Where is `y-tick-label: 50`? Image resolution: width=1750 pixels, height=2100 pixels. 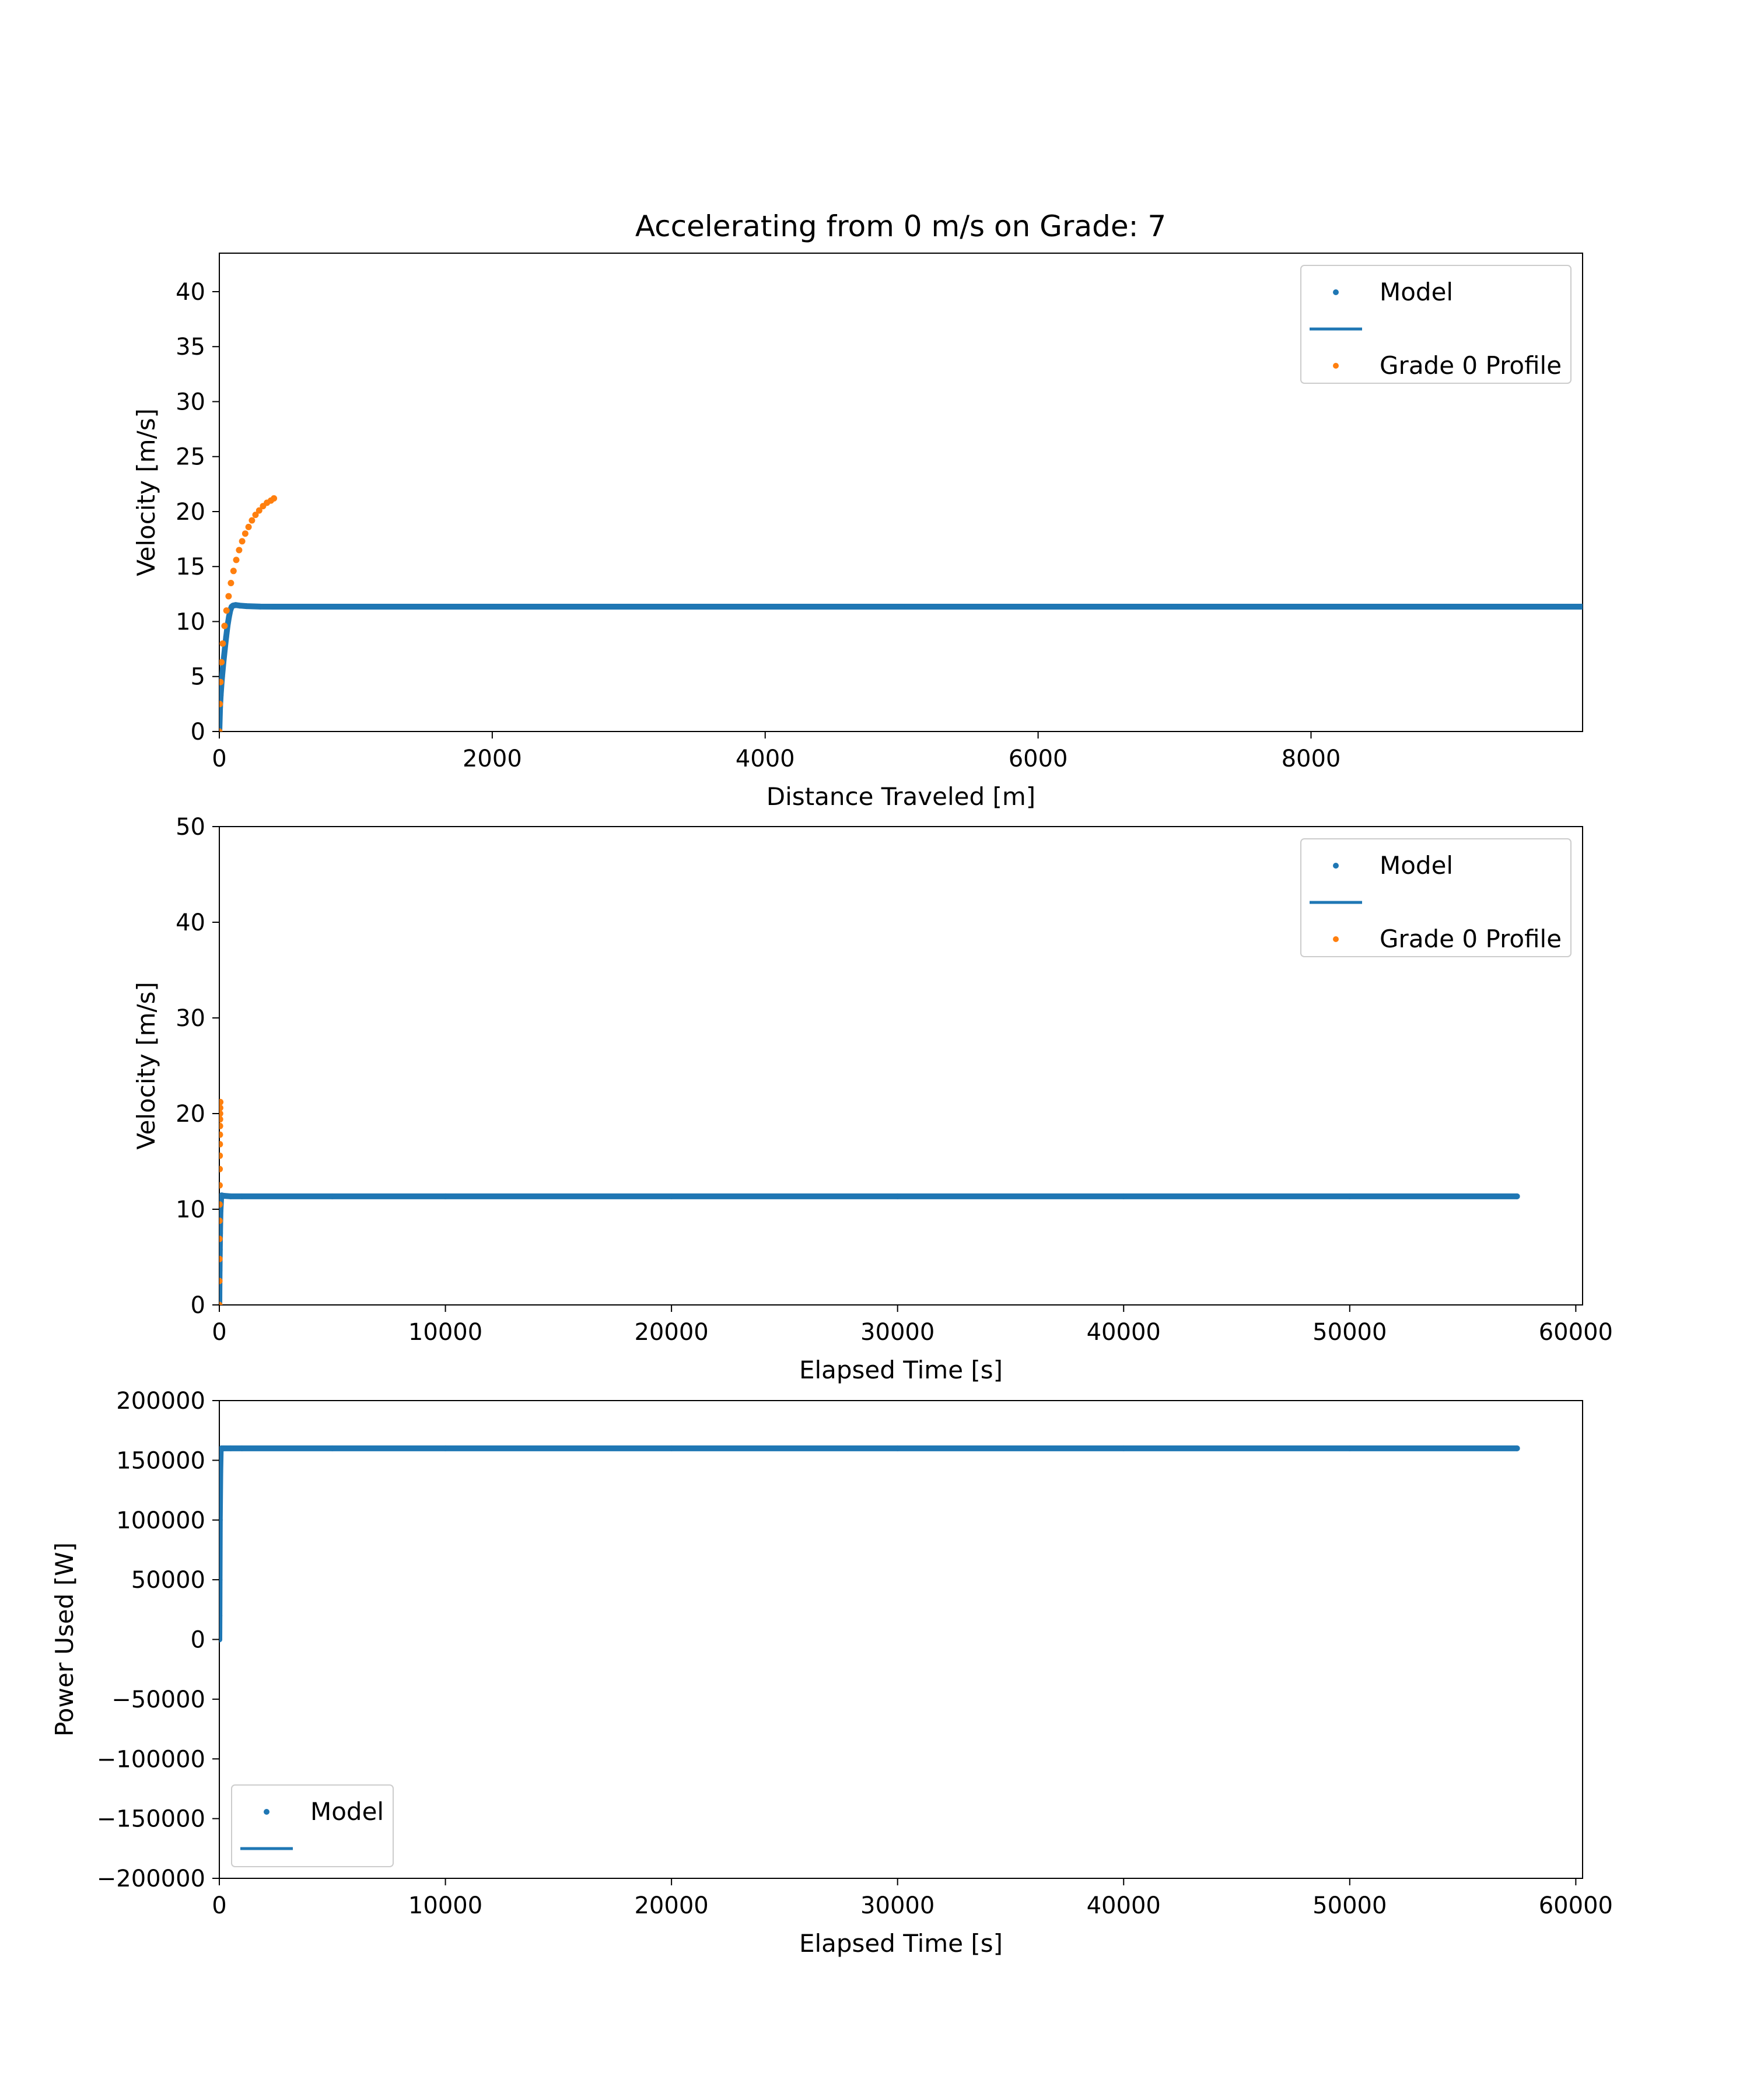 y-tick-label: 50 is located at coordinates (190, 827).